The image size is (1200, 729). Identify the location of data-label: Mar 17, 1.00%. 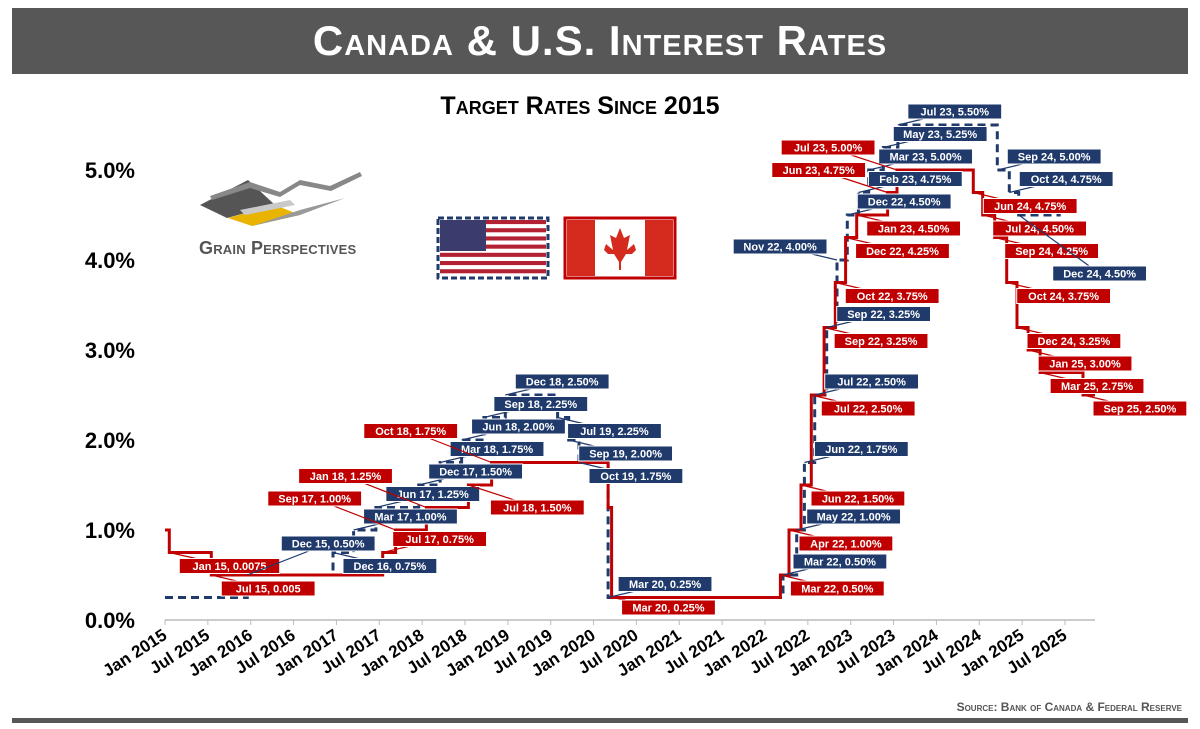
(410, 518).